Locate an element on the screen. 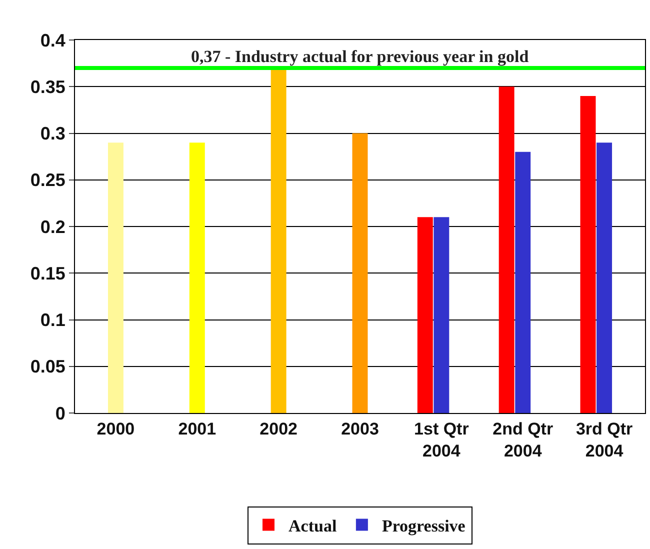  legend-label: Progressive is located at coordinates (424, 526).